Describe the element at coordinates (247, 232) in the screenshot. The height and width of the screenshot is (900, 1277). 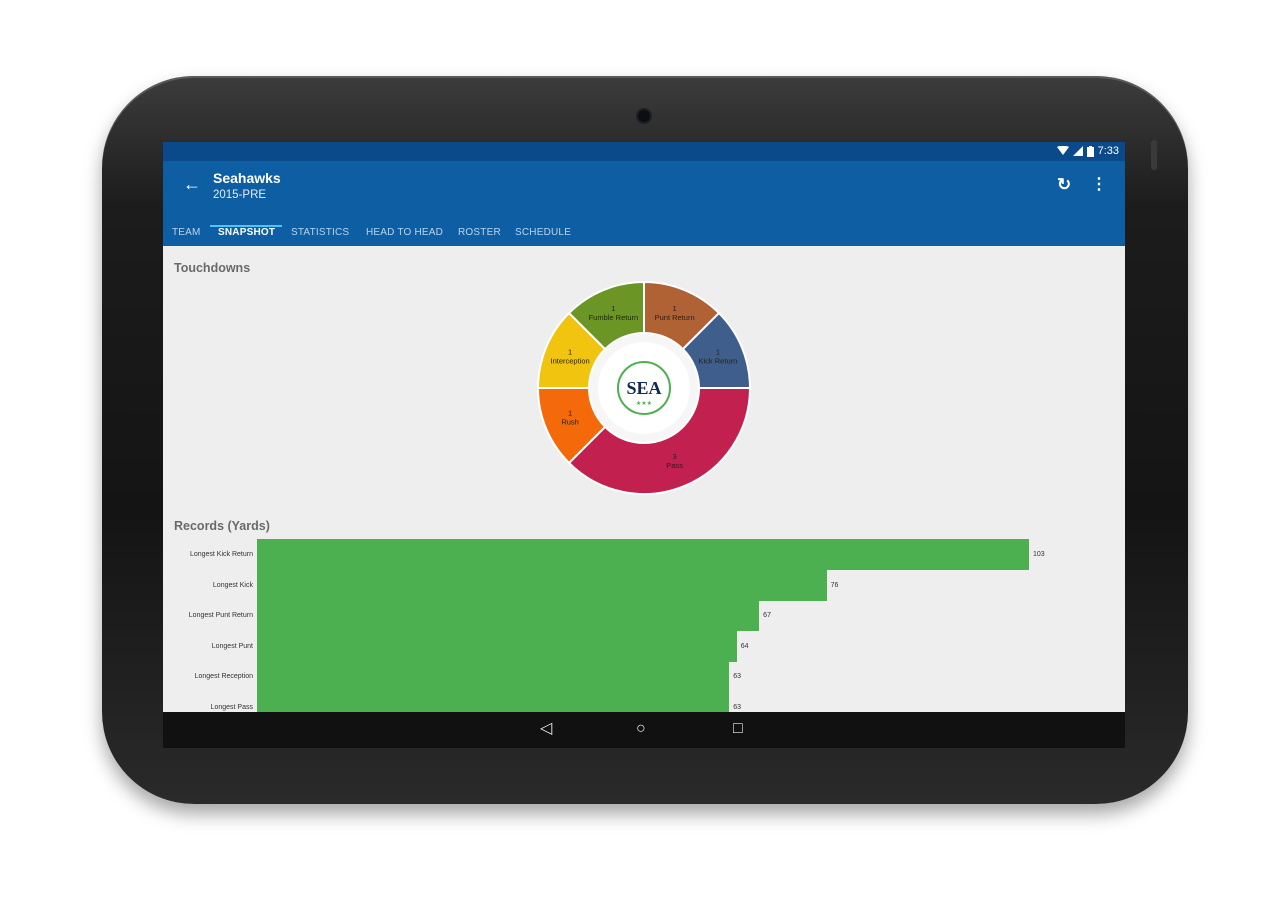
I see `tab-snapshot: SNAPSHOT` at that location.